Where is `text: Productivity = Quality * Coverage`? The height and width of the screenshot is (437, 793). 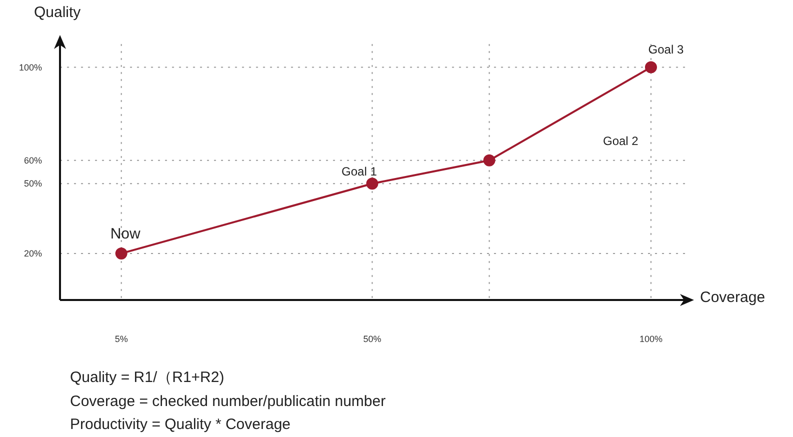
text: Productivity = Quality * Coverage is located at coordinates (180, 424).